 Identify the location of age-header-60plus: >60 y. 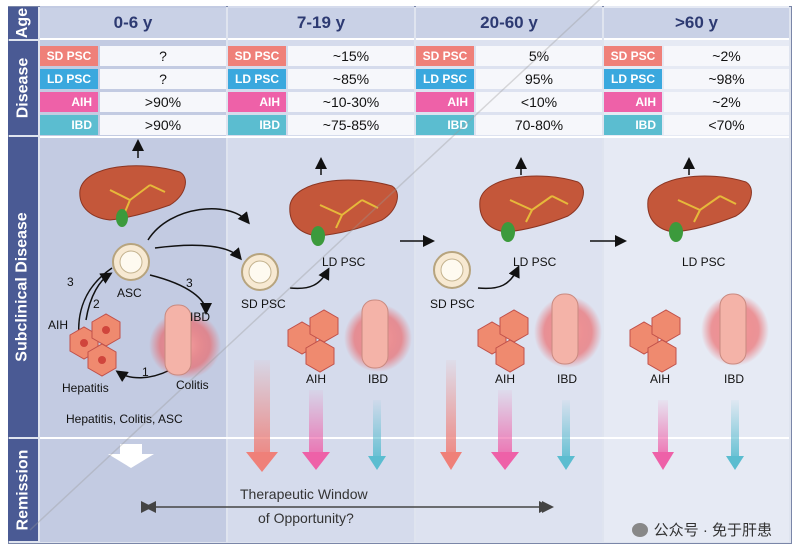
(696, 24).